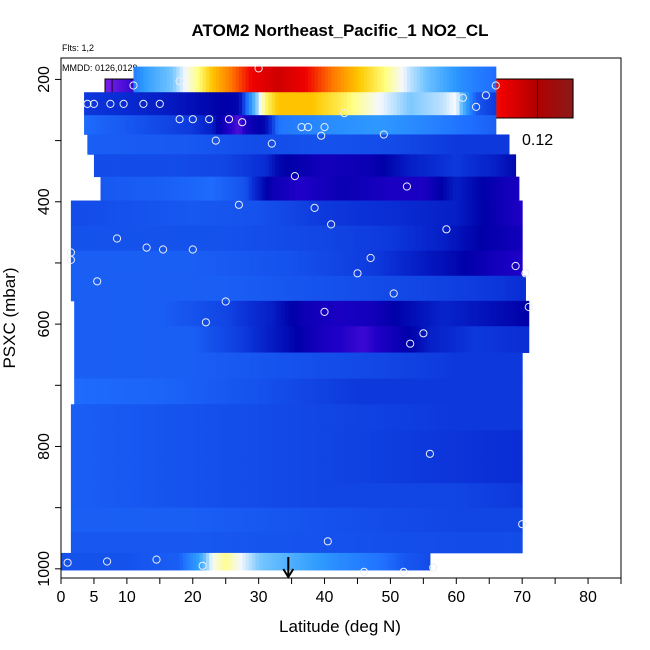 Image resolution: width=650 pixels, height=650 pixels. I want to click on x-tick-label: 0, so click(61, 597).